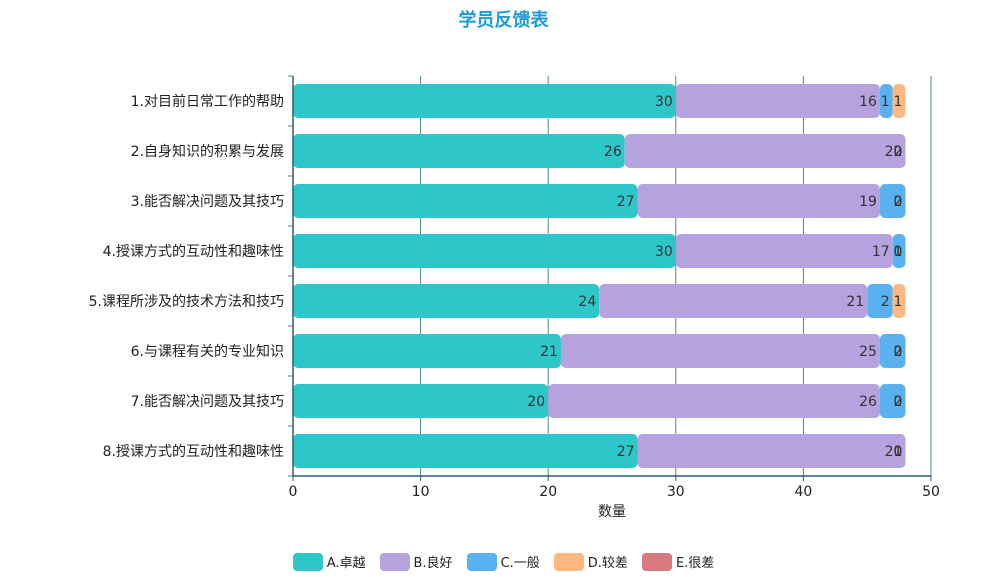  Describe the element at coordinates (207, 351) in the screenshot. I see `category-label: 6.与课程有关的专业知识` at that location.